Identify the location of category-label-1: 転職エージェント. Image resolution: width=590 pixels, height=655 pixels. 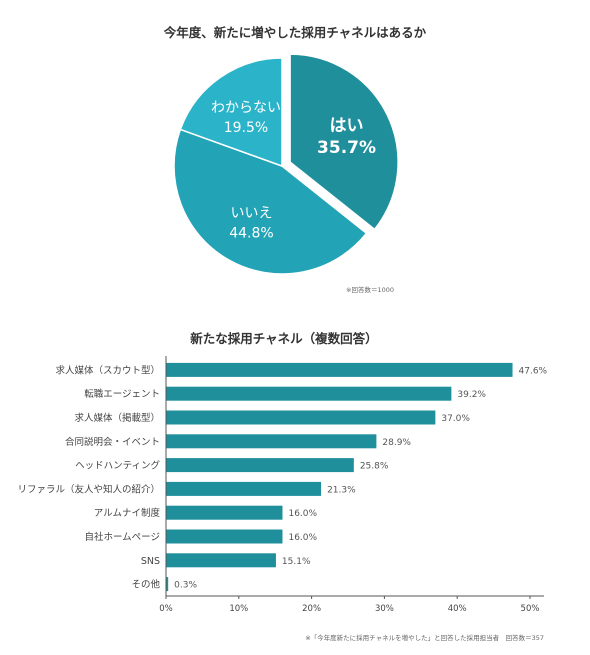
(122, 394).